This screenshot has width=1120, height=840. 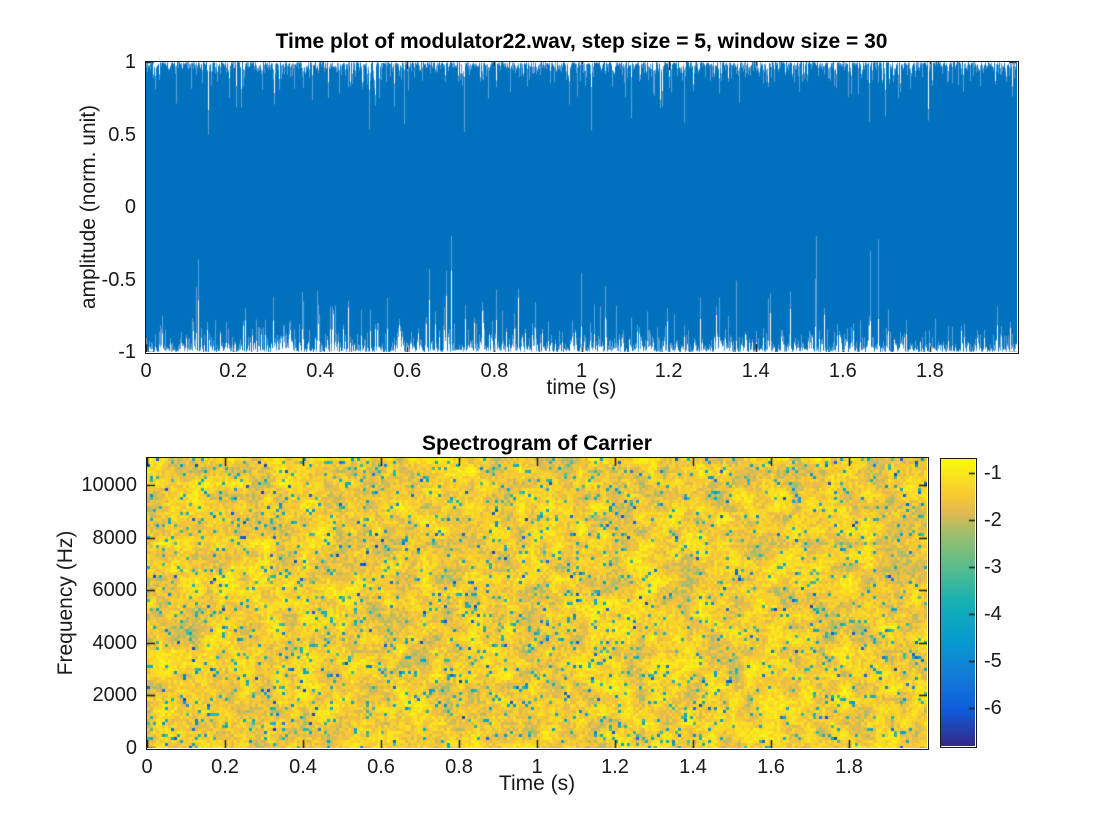 What do you see at coordinates (88, 207) in the screenshot?
I see `top-plot-ylabel: amplitude (norm. unit)` at bounding box center [88, 207].